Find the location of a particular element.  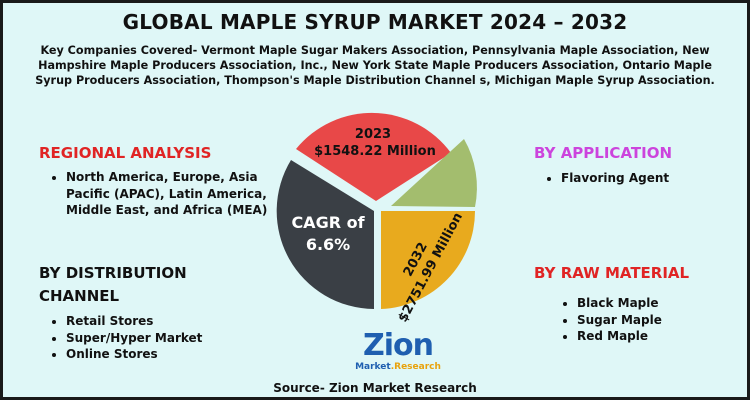

list-item: Black Maple is located at coordinates (662, 303).